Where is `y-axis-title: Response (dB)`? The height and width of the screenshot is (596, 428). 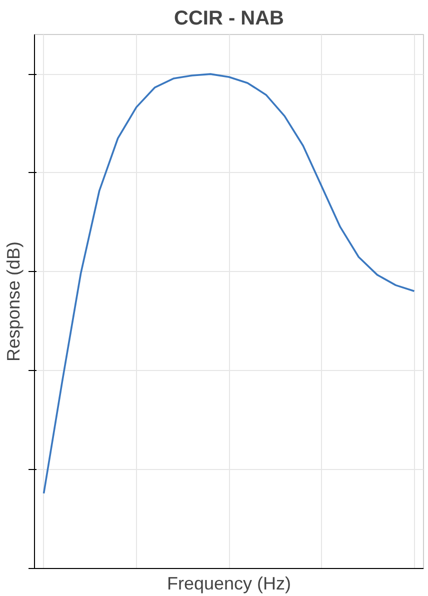
y-axis-title: Response (dB) is located at coordinates (14, 301).